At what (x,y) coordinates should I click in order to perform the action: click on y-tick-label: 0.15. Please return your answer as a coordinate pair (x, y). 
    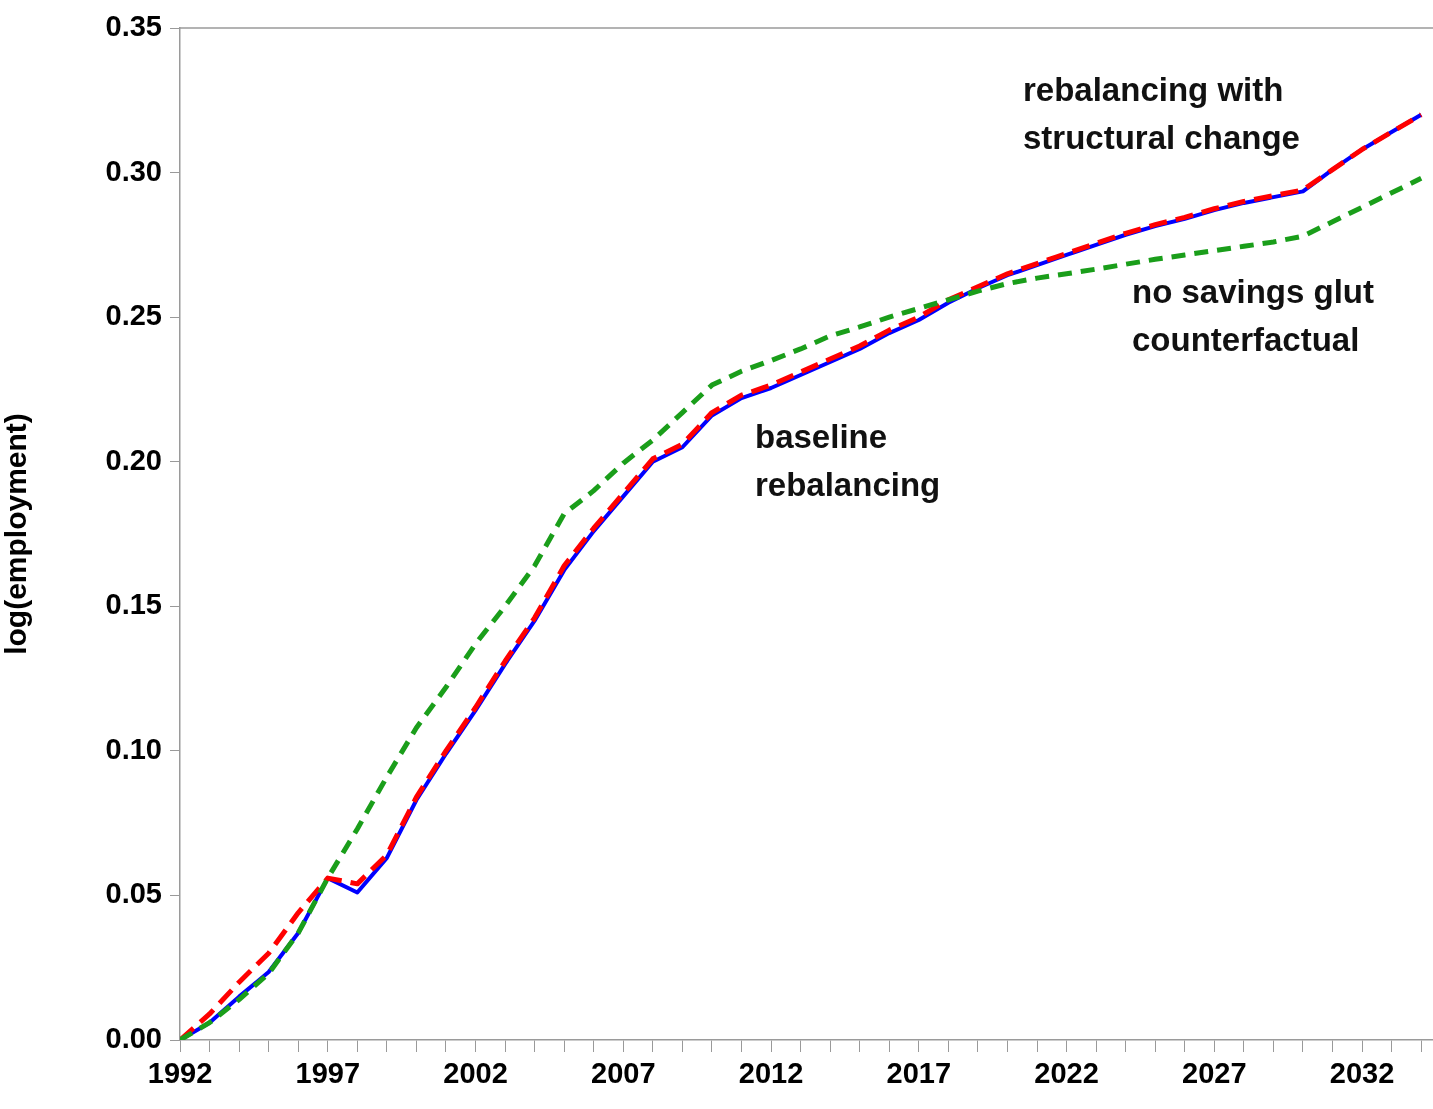
    Looking at the image, I should click on (133, 604).